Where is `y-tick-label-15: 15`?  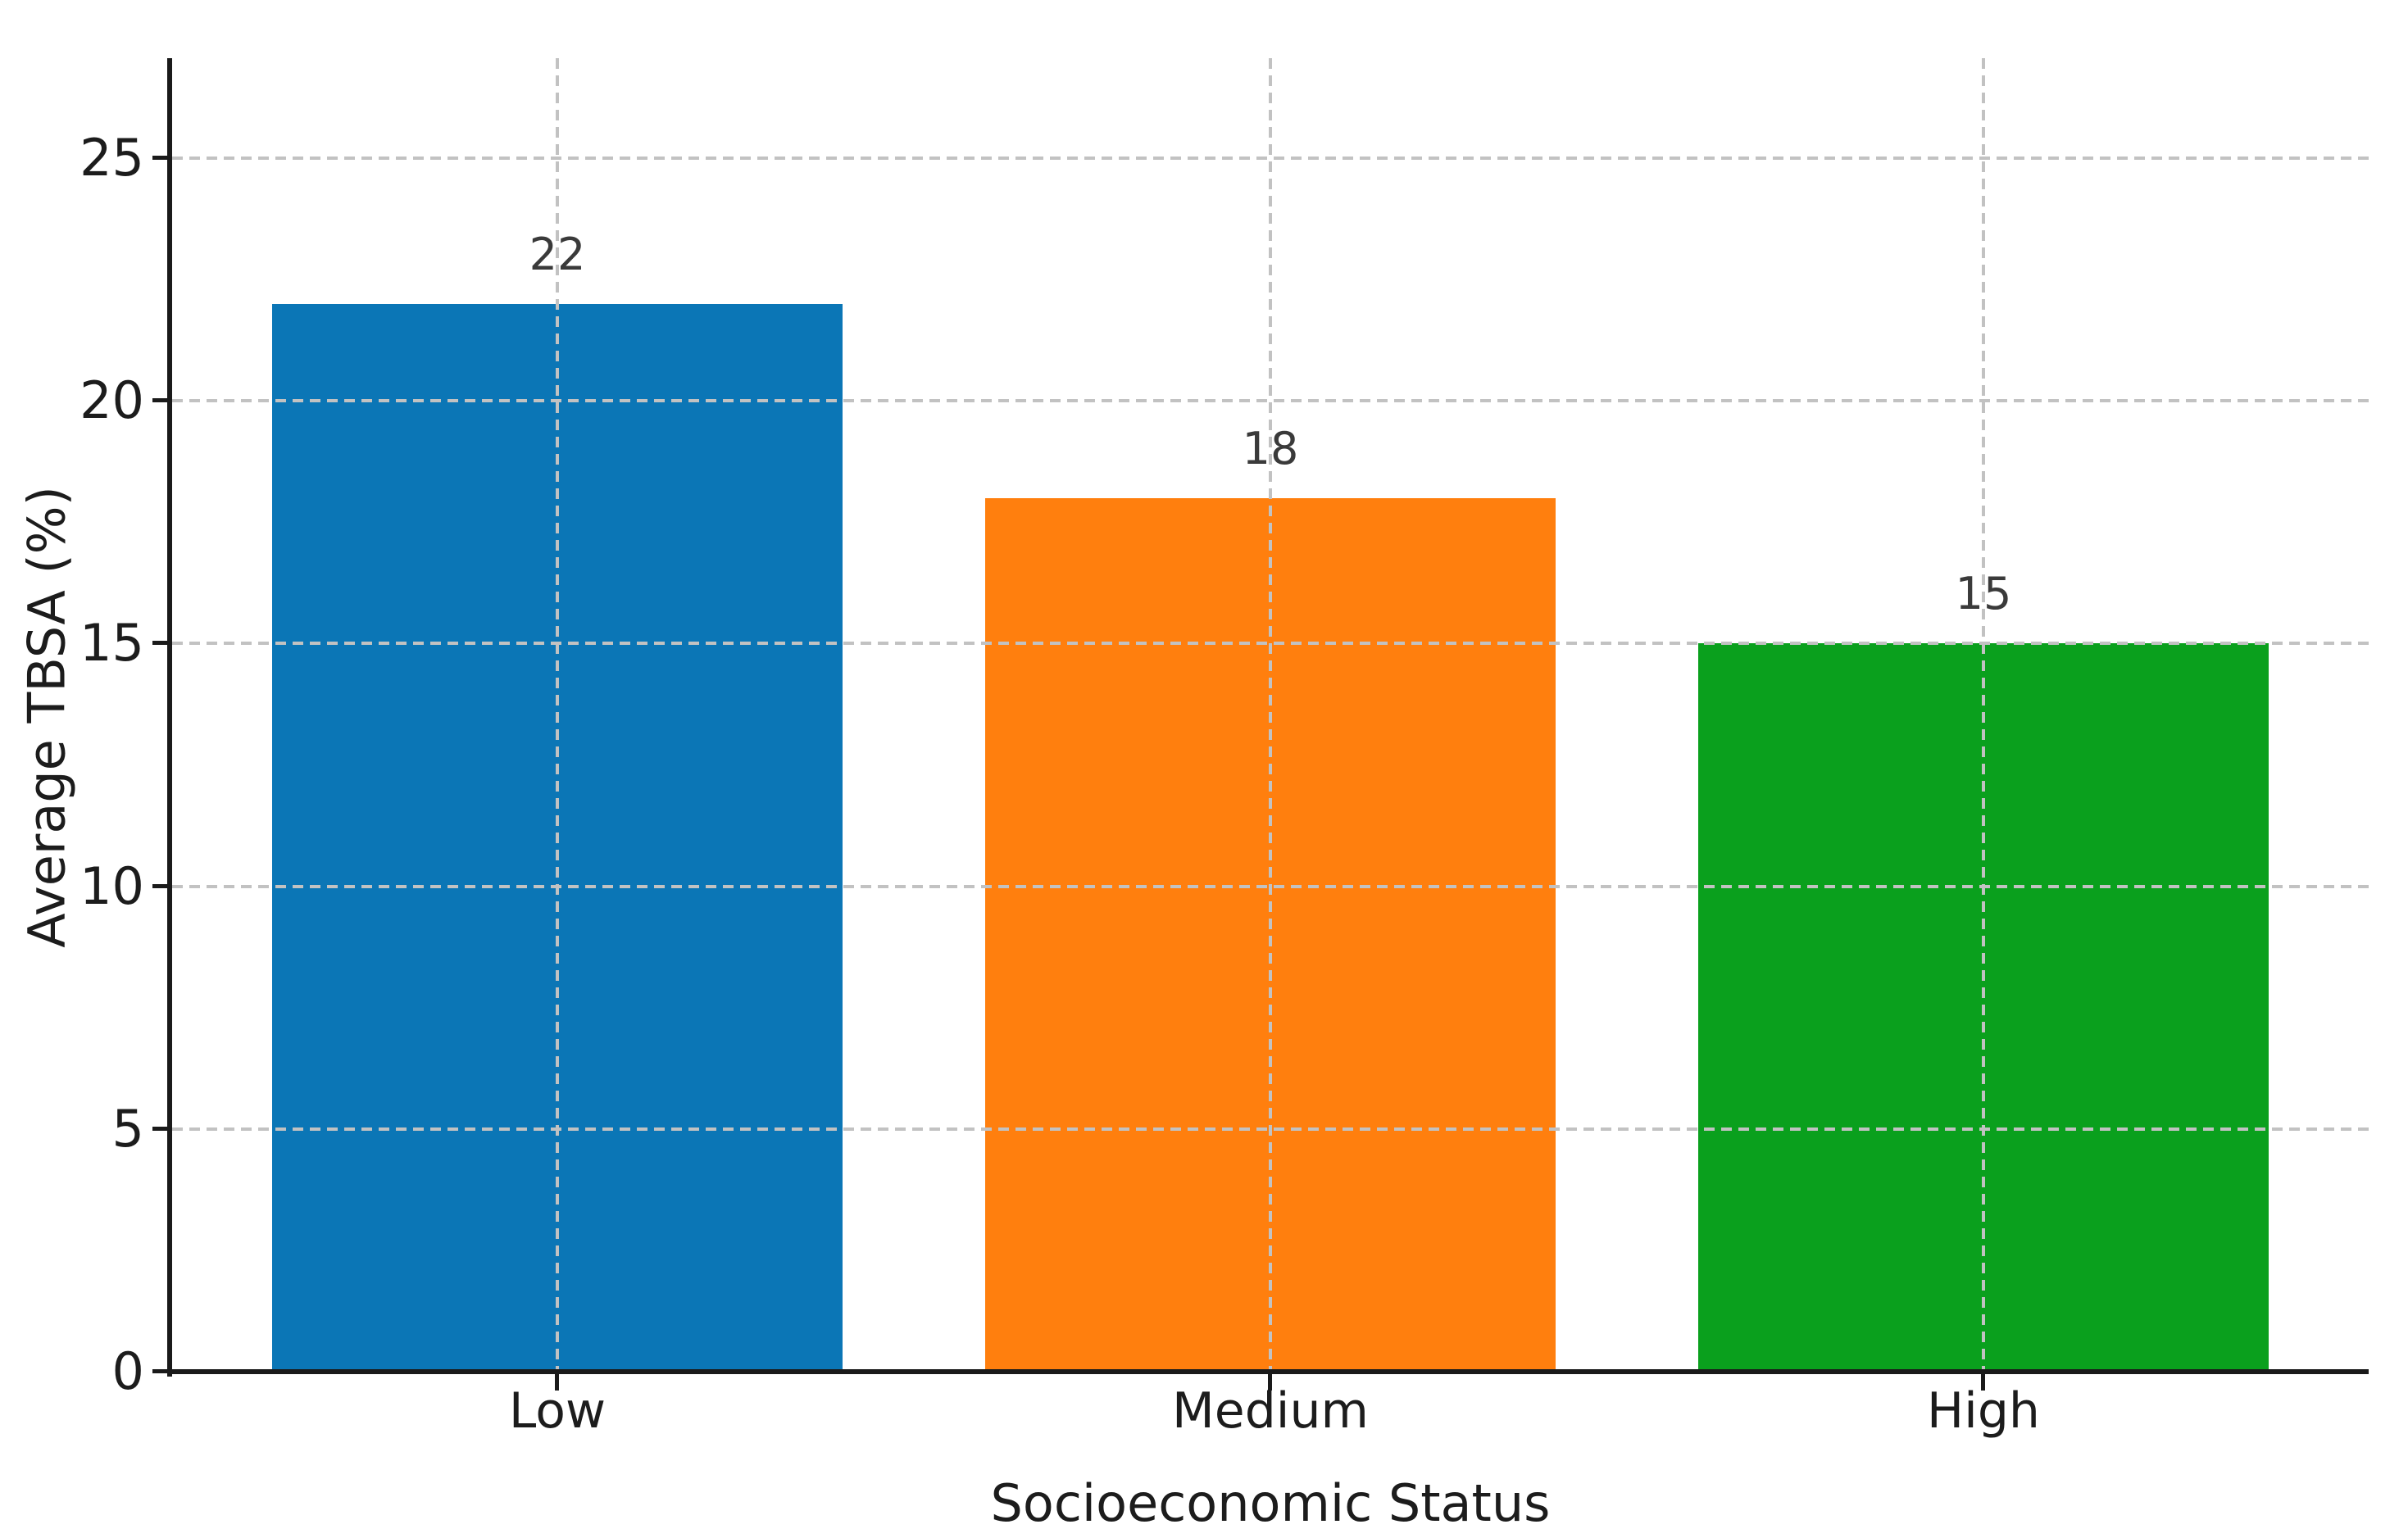 y-tick-label-15: 15 is located at coordinates (112, 643).